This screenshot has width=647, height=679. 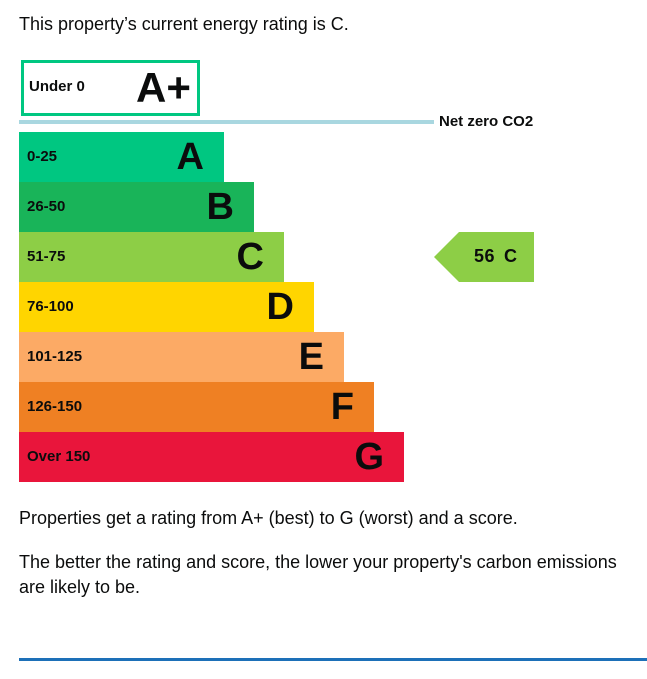 What do you see at coordinates (220, 207) in the screenshot?
I see `band-letter: B` at bounding box center [220, 207].